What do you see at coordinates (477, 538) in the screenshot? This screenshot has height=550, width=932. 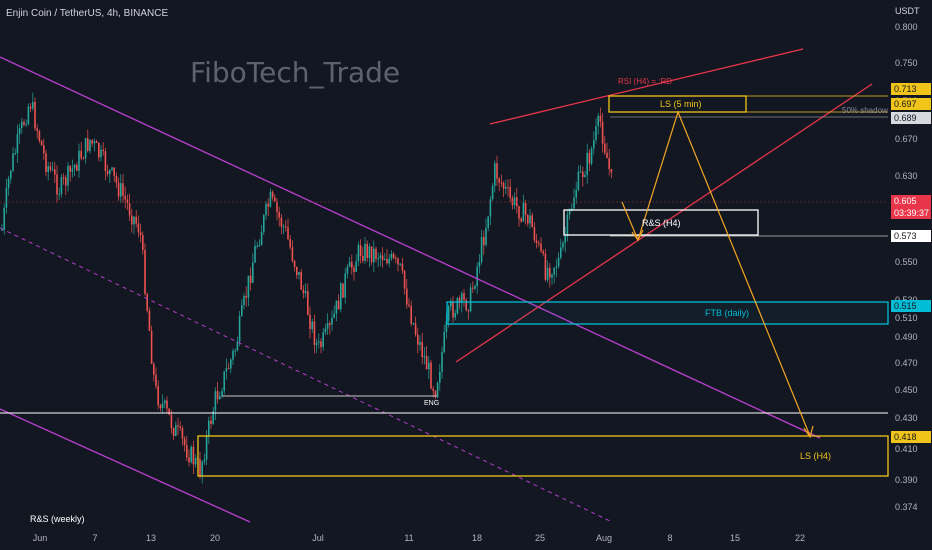 I see `x-tick-label: 18` at bounding box center [477, 538].